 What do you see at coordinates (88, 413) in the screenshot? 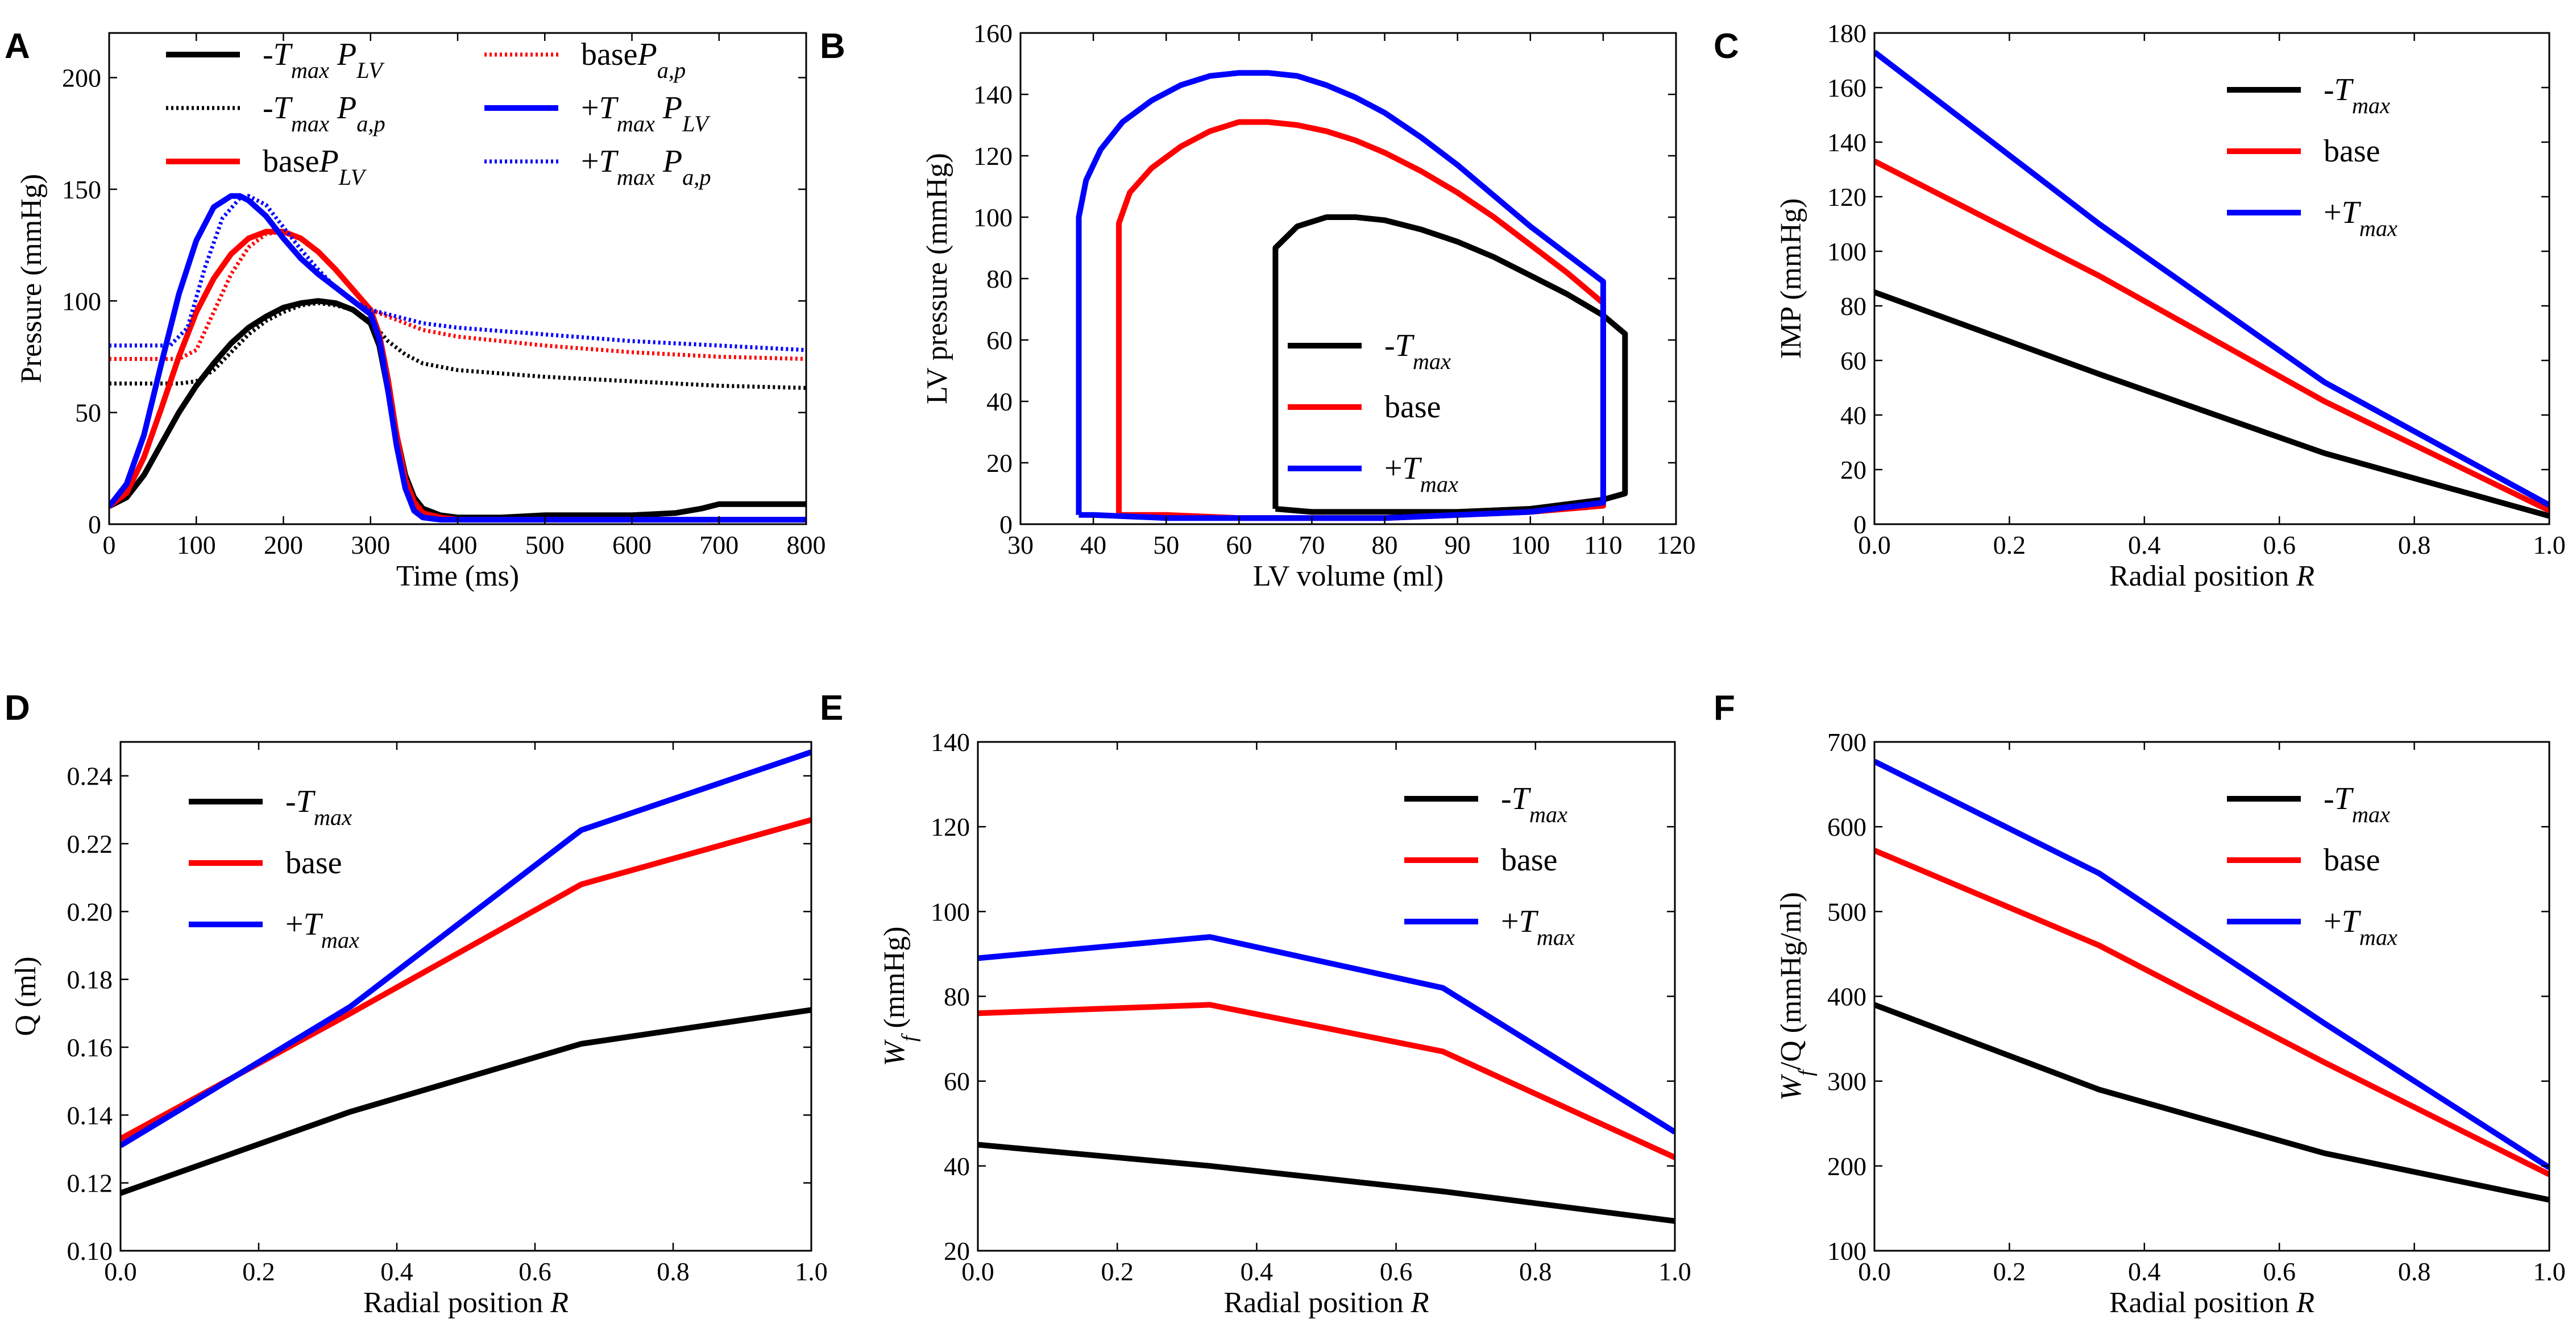
I see `y-tick-label: 50` at bounding box center [88, 413].